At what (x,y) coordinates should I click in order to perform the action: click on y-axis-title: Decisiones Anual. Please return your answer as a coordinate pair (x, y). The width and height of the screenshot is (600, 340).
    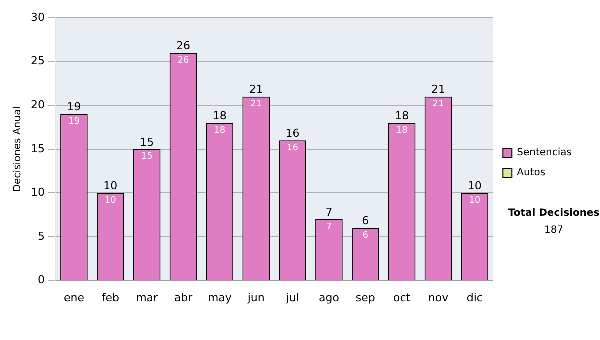
    Looking at the image, I should click on (18, 149).